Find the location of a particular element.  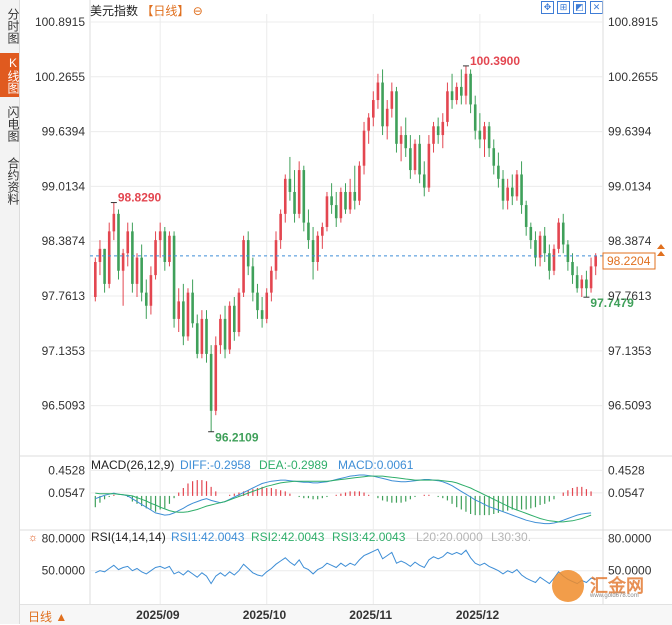

y-tick-label-left: 100.2655 is located at coordinates (60, 77).